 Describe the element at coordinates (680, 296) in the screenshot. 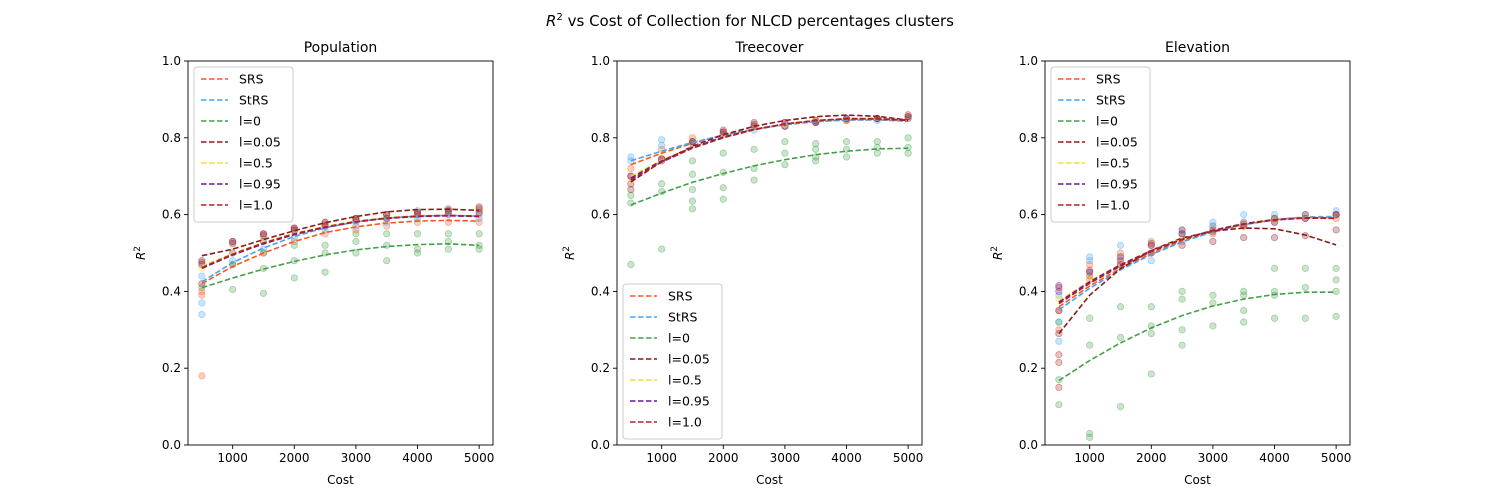

I see `legend-label: SRS` at that location.